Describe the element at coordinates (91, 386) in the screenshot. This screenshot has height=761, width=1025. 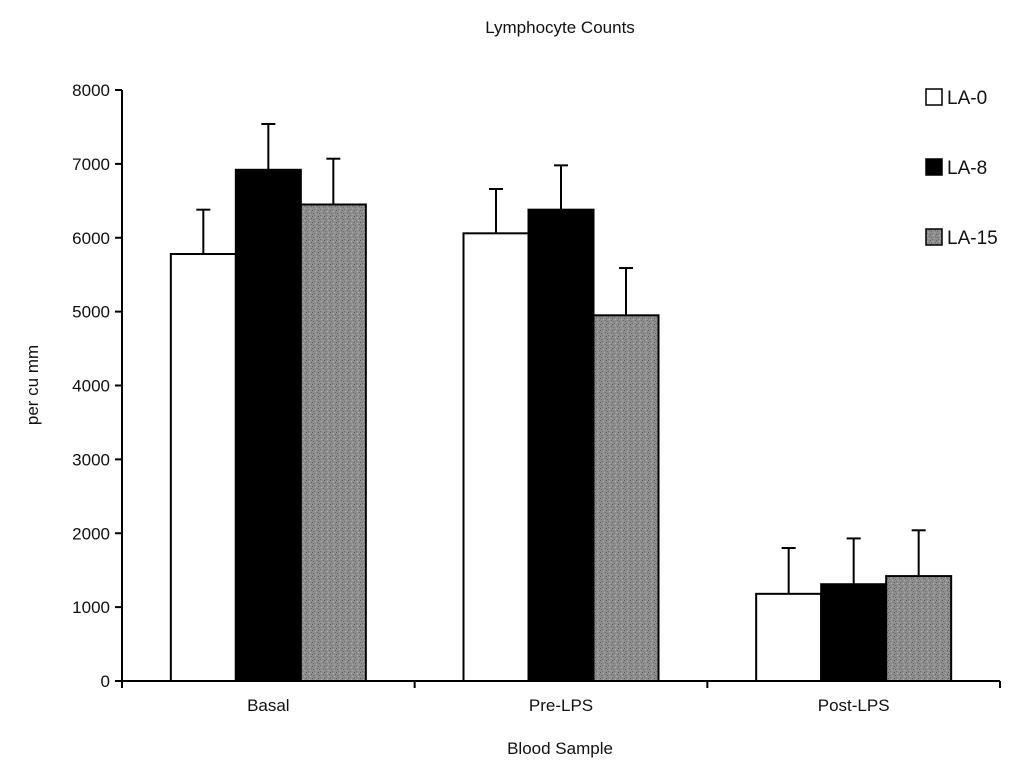
I see `y-tick-label: 4000` at that location.